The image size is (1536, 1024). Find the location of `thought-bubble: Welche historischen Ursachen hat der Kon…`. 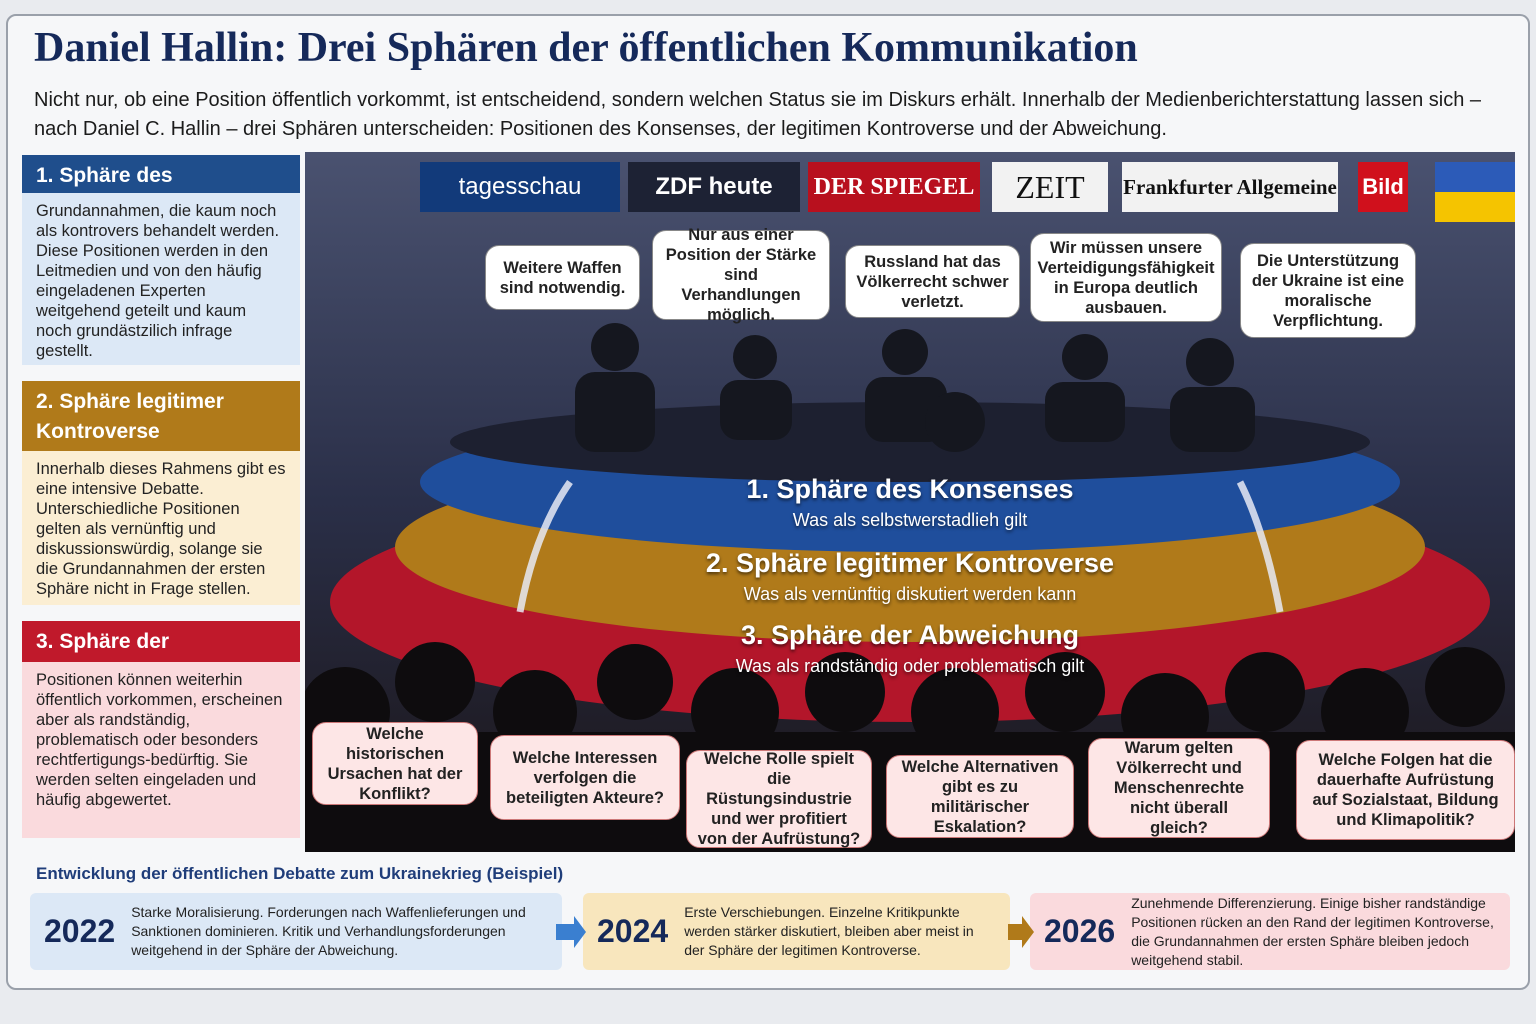

thought-bubble: Welche historischen Ursachen hat der Kon… is located at coordinates (395, 763).